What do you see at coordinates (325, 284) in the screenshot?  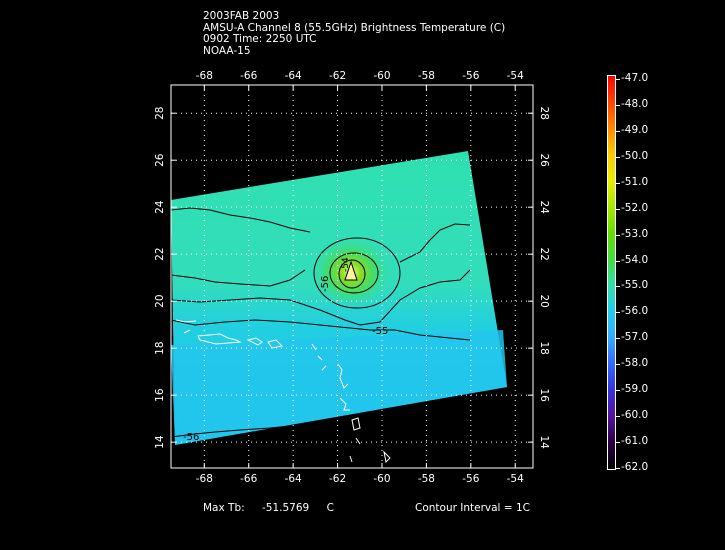 I see `contour-label-storm: -56` at bounding box center [325, 284].